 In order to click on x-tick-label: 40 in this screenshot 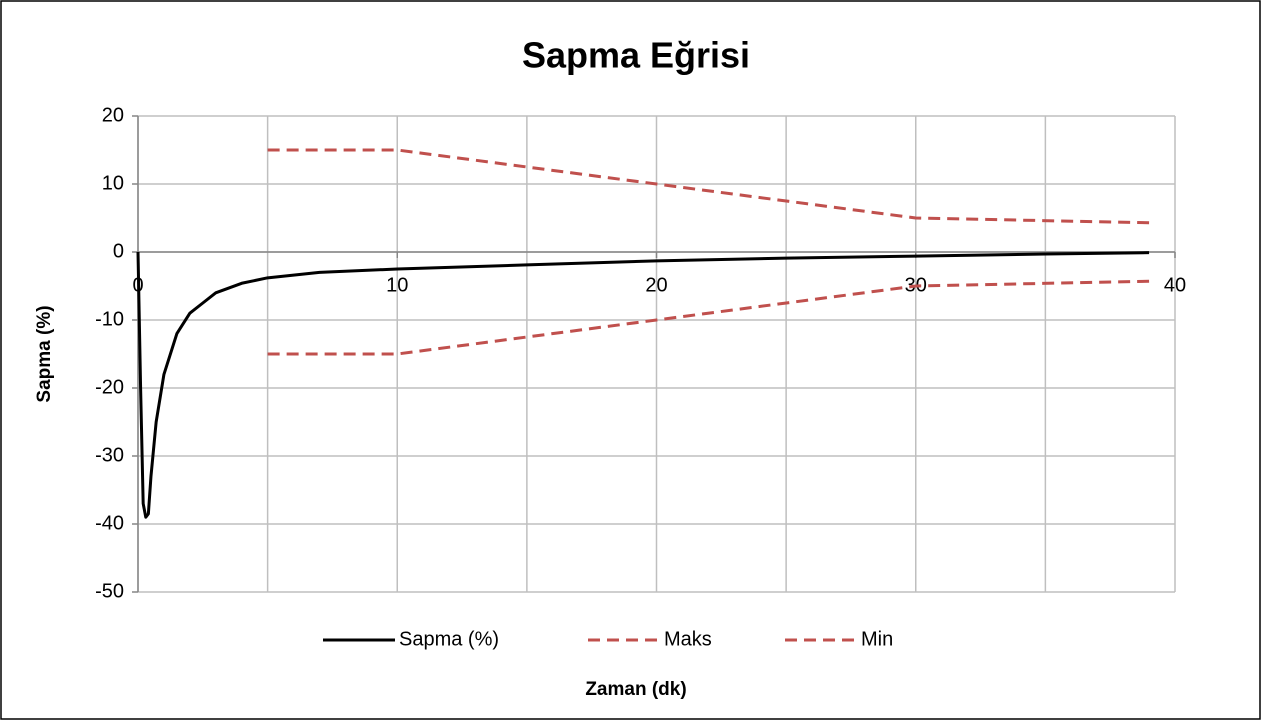, I will do `click(1175, 285)`.